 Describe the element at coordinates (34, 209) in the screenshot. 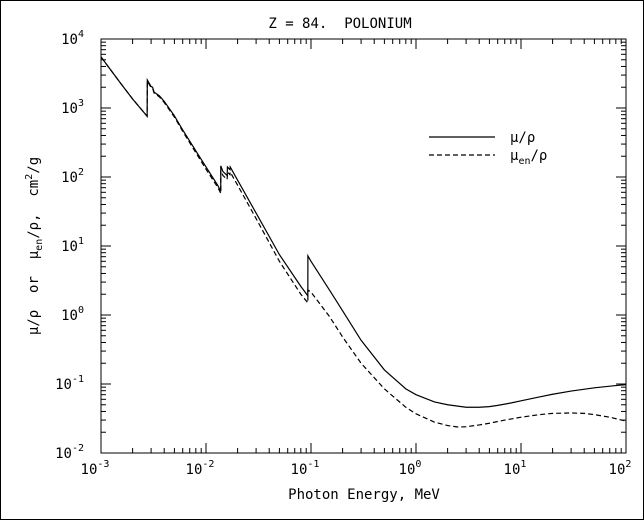

I see `y-label-text: /ρ, cm` at that location.